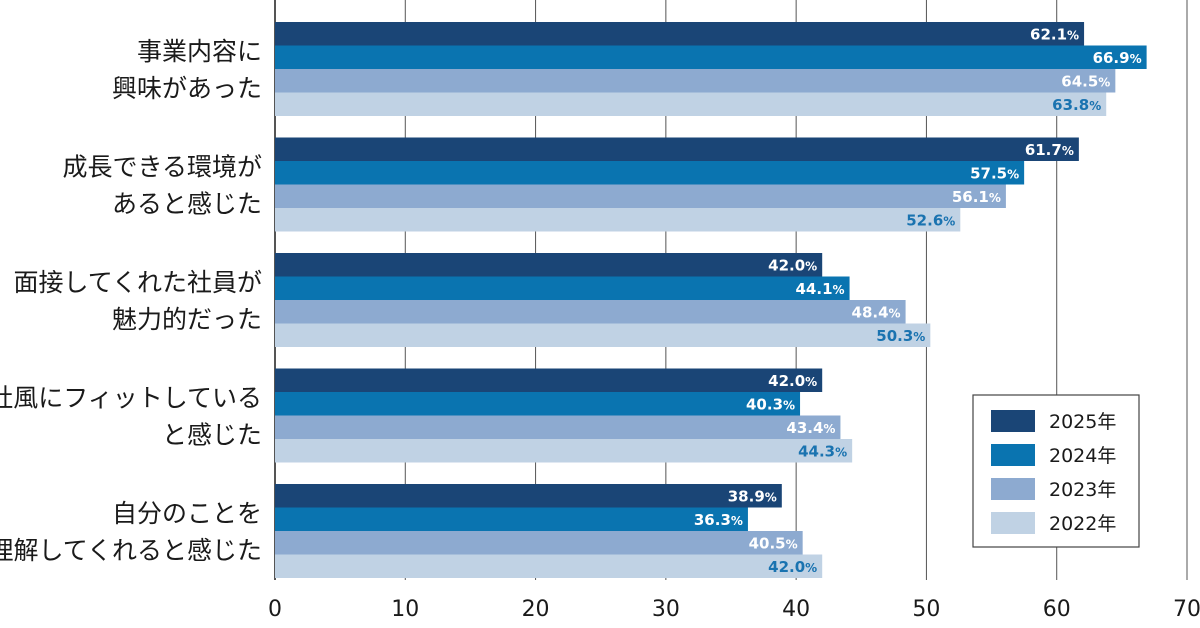  What do you see at coordinates (976, 197) in the screenshot?
I see `value-label-2-2023年: 56.1%` at bounding box center [976, 197].